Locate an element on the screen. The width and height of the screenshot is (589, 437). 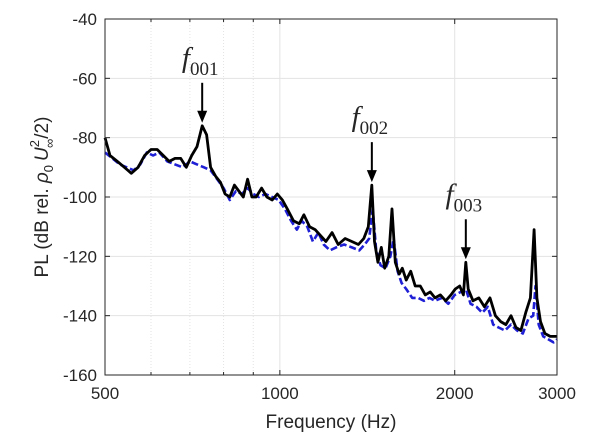
y-tick-label: -100 is located at coordinates (80, 197).